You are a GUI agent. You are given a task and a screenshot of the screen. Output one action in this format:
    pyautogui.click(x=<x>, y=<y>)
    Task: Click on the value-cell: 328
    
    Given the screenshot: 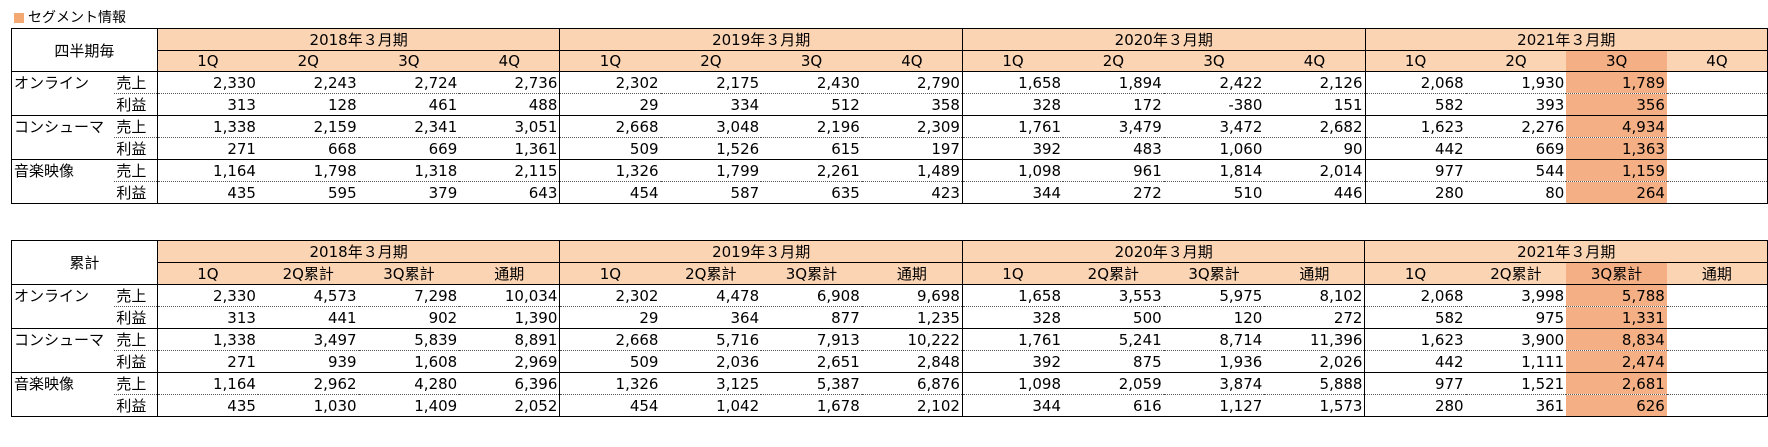 What is the action you would take?
    pyautogui.click(x=1012, y=104)
    